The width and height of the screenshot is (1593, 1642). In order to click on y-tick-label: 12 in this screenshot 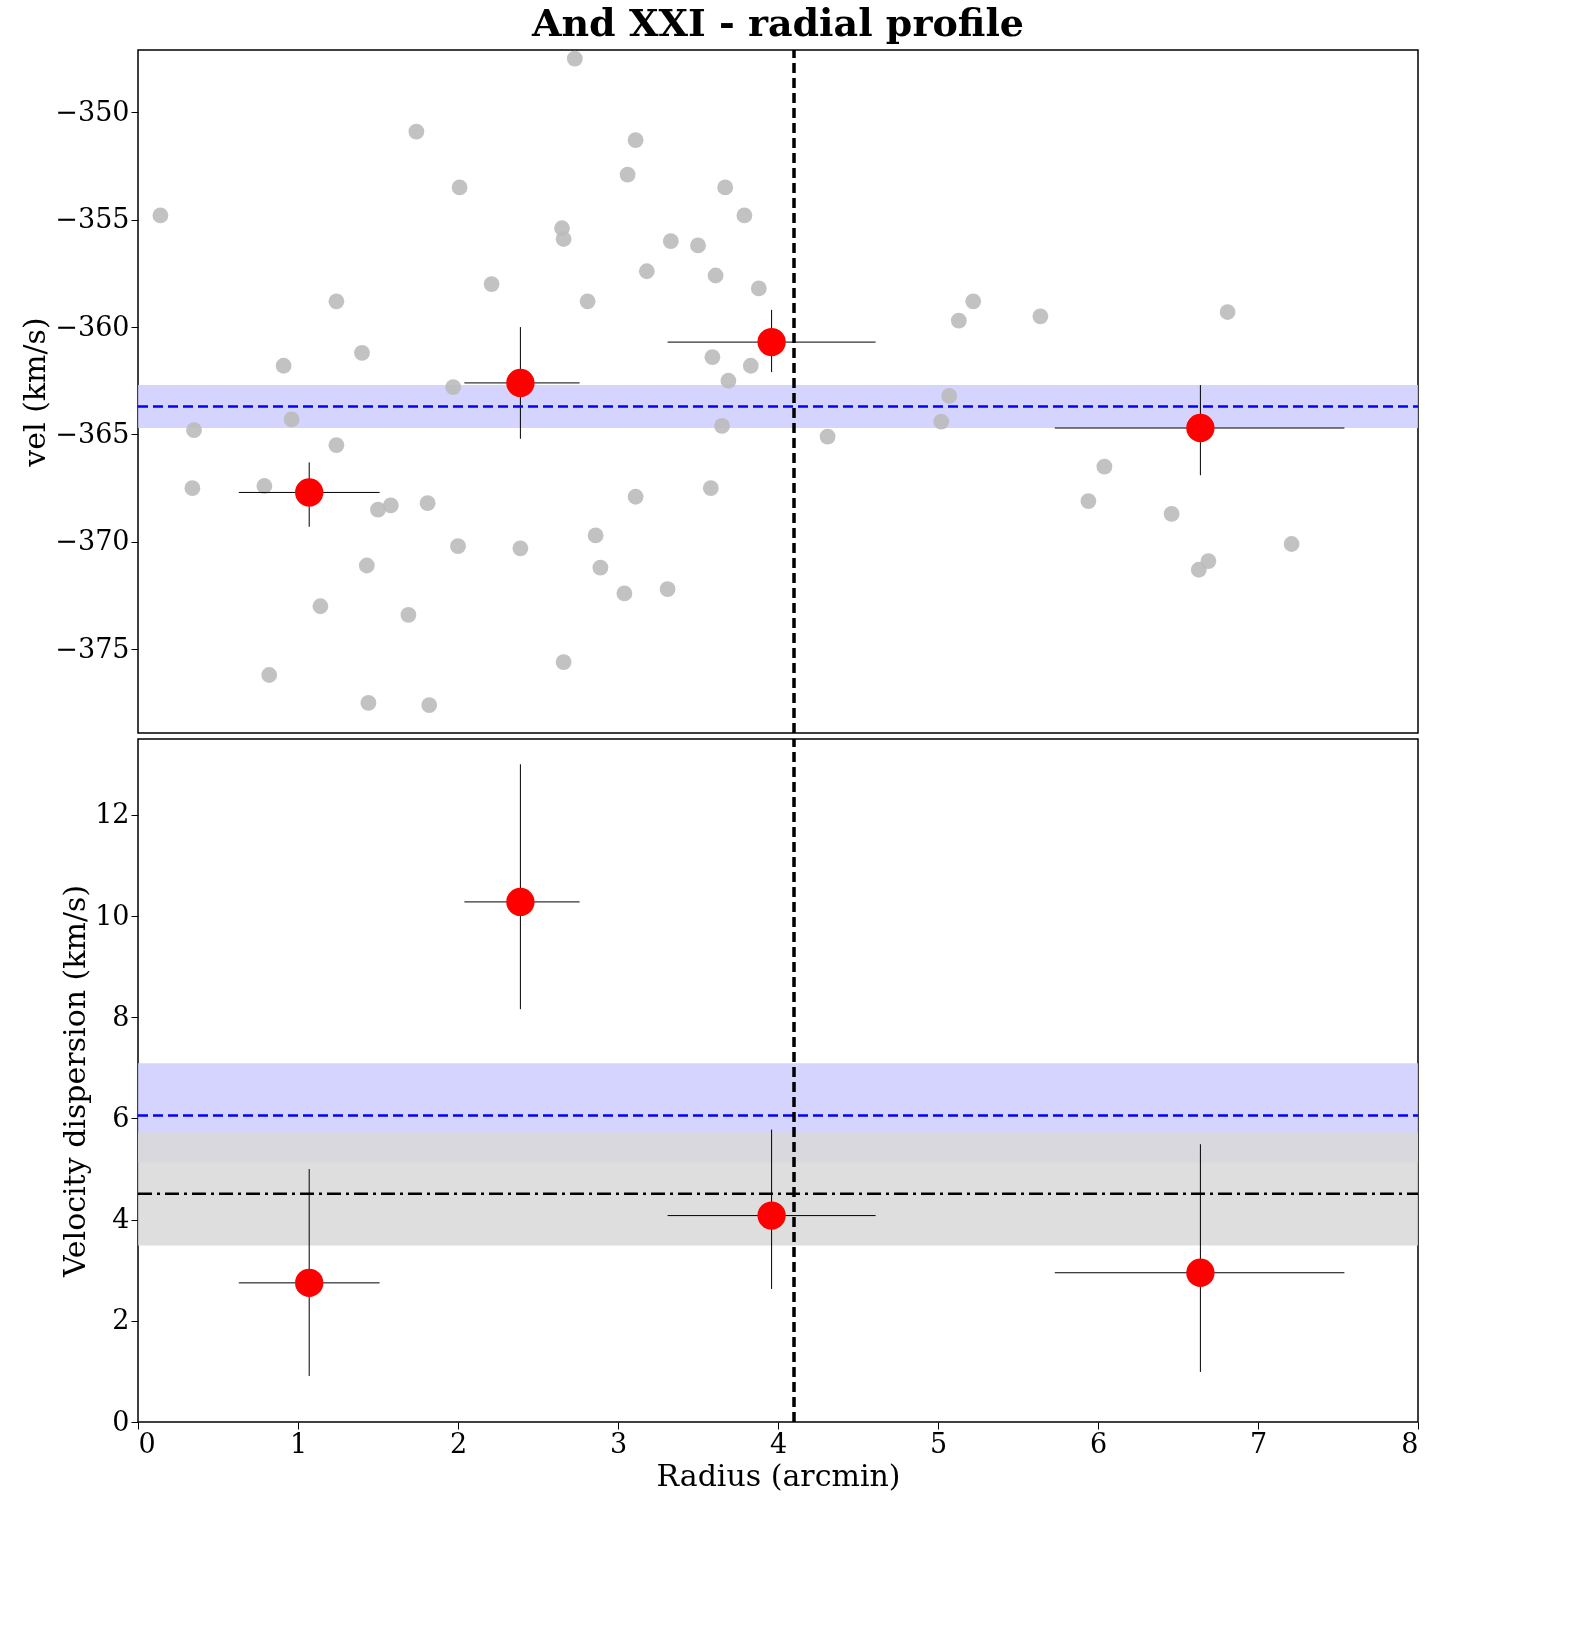, I will do `click(112, 814)`.